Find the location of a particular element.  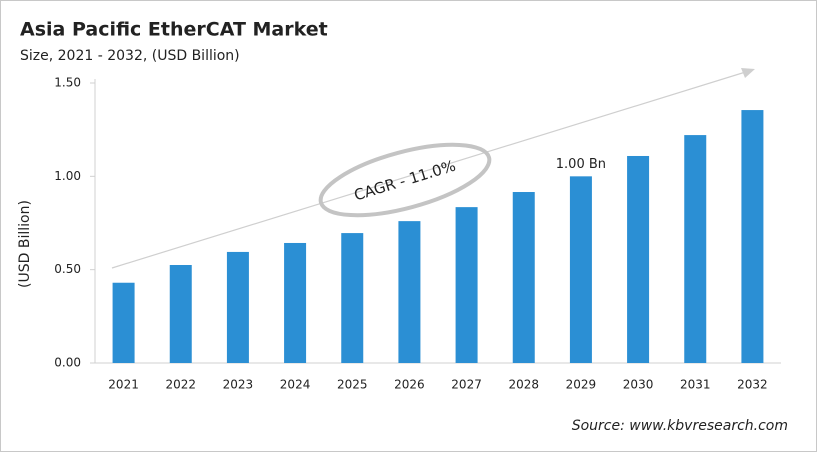

y-tick-label: 0.50 is located at coordinates (67, 269).